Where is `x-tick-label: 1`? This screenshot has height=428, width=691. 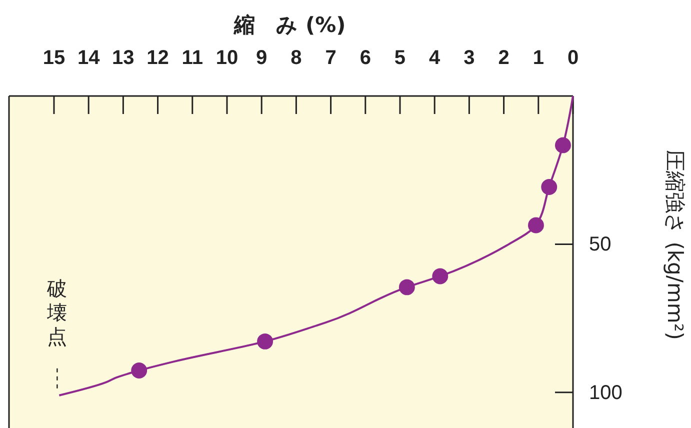 x-tick-label: 1 is located at coordinates (538, 58).